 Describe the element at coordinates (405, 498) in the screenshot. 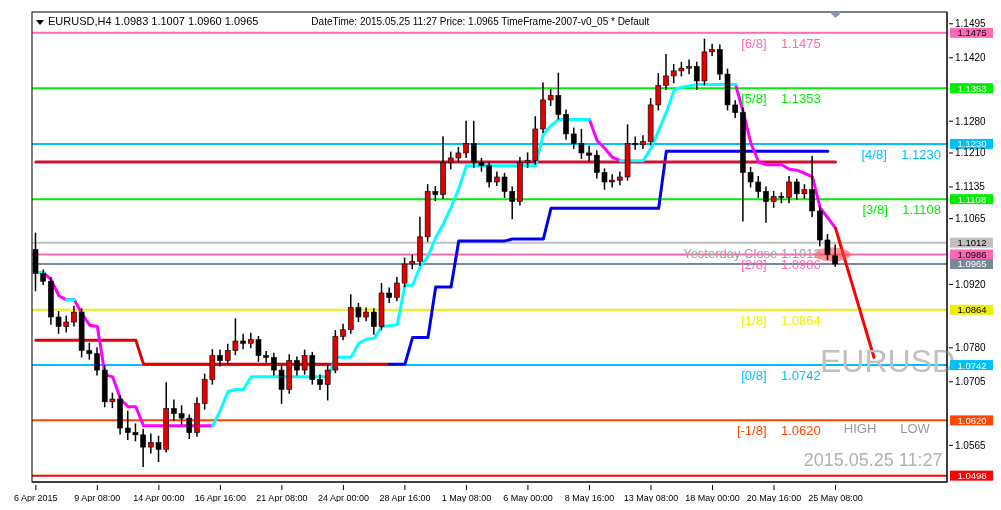

I see `x-tick-label: 28 Apr 16:00` at that location.